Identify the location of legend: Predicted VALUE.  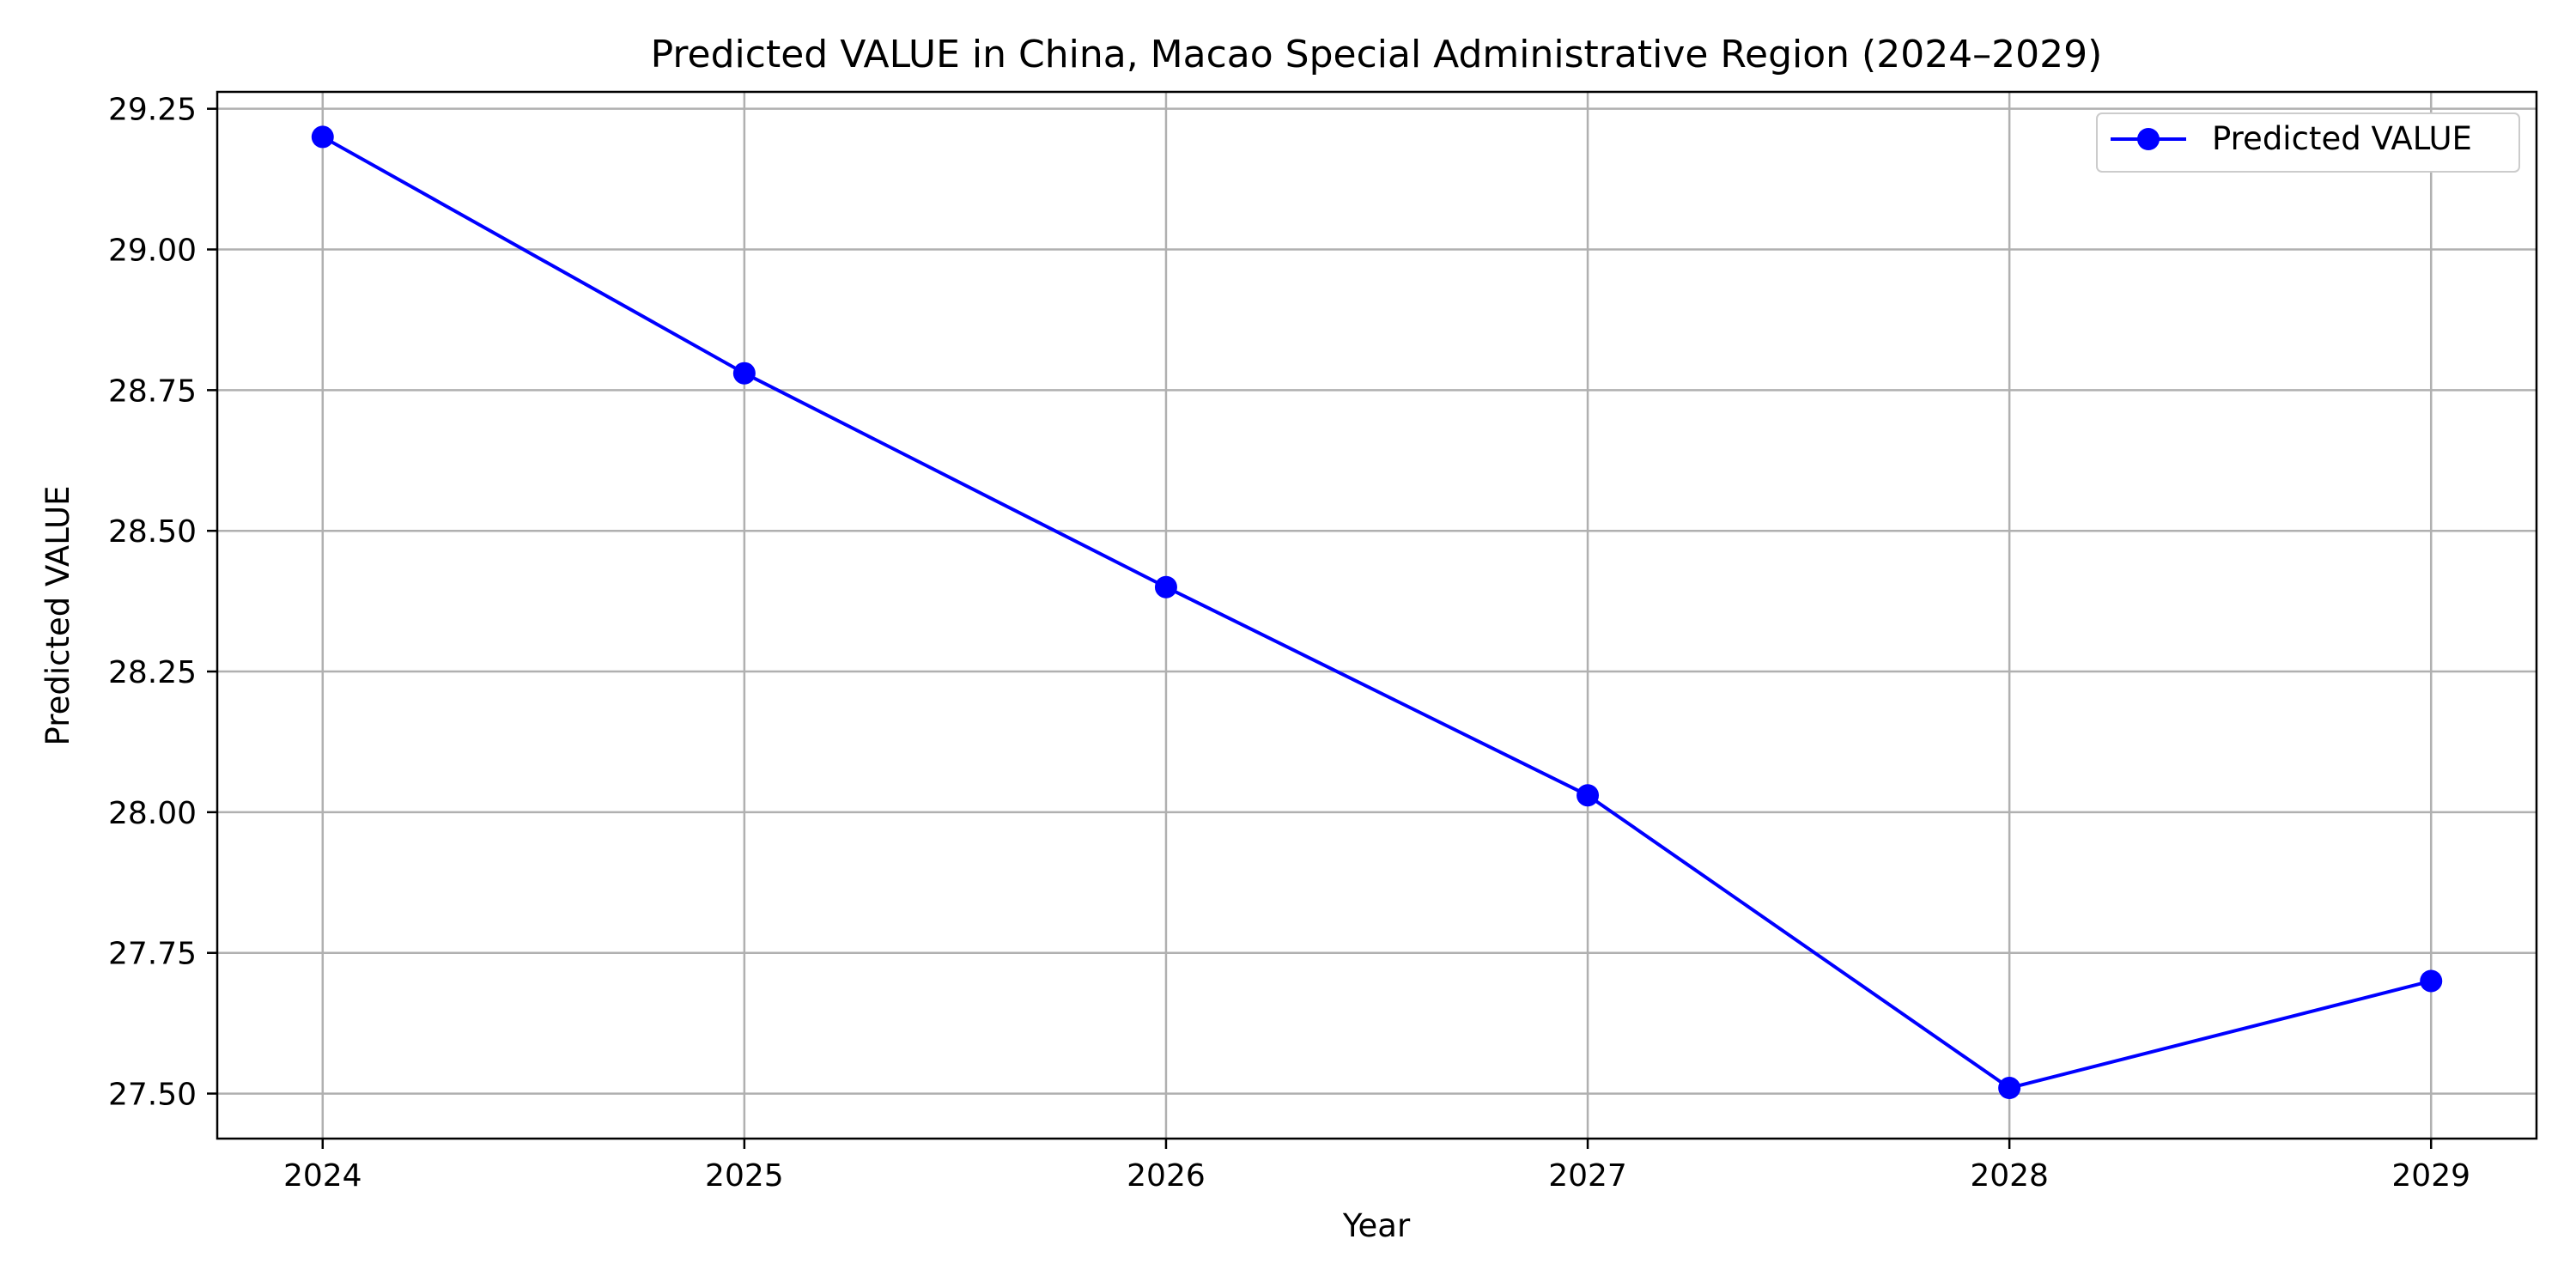
(2308, 143).